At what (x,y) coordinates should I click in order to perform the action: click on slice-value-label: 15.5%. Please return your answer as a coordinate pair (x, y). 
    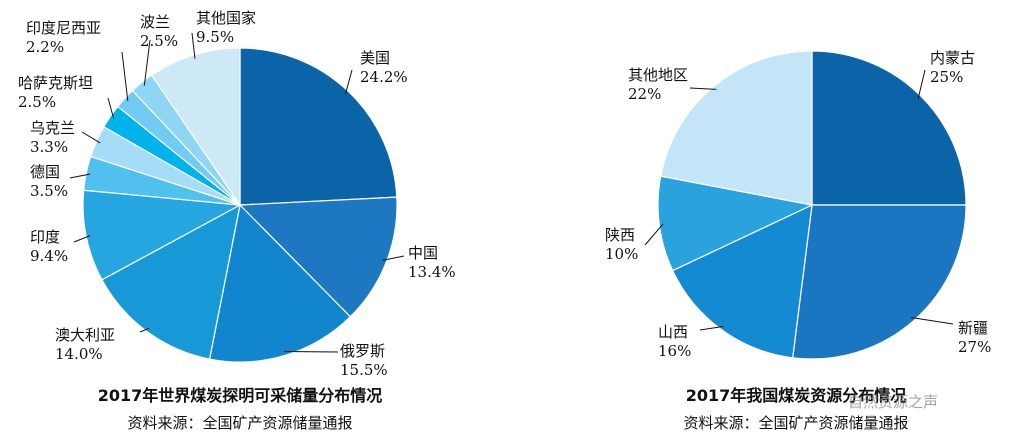
    Looking at the image, I should click on (364, 370).